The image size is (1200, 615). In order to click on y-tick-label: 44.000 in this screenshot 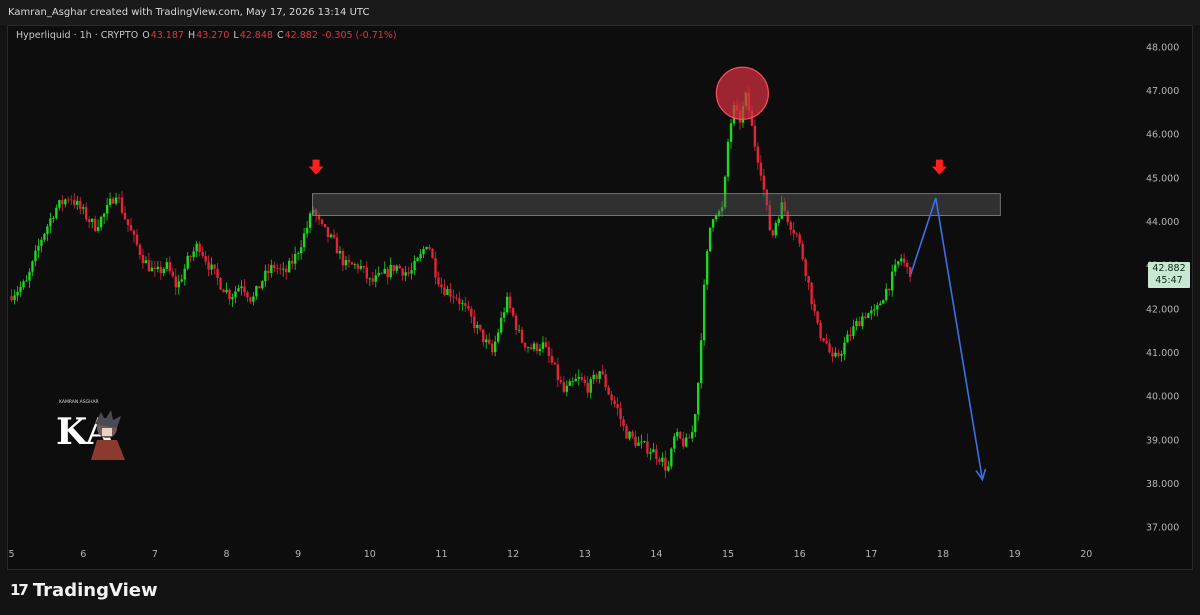, I will do `click(1162, 222)`.